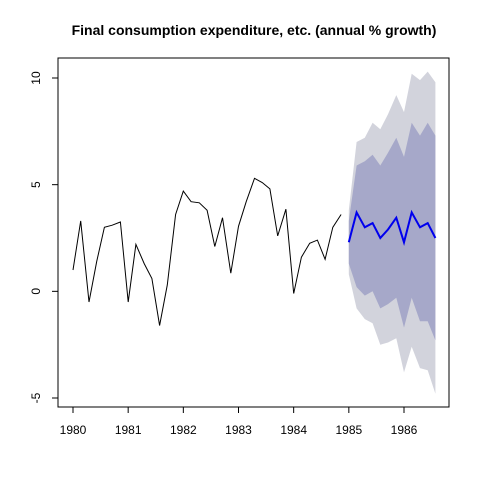 Image resolution: width=480 pixels, height=480 pixels. I want to click on x-tick-label: 1982, so click(183, 430).